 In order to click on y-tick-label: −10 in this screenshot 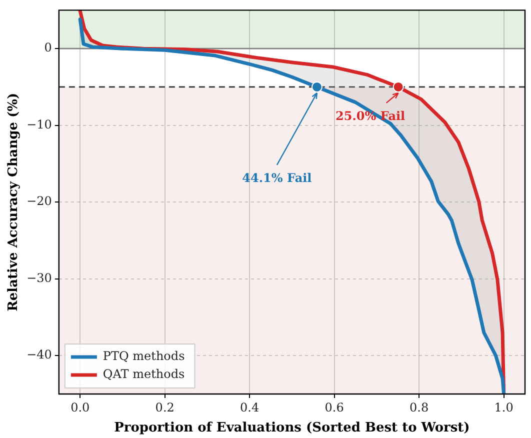, I will do `click(39, 124)`.